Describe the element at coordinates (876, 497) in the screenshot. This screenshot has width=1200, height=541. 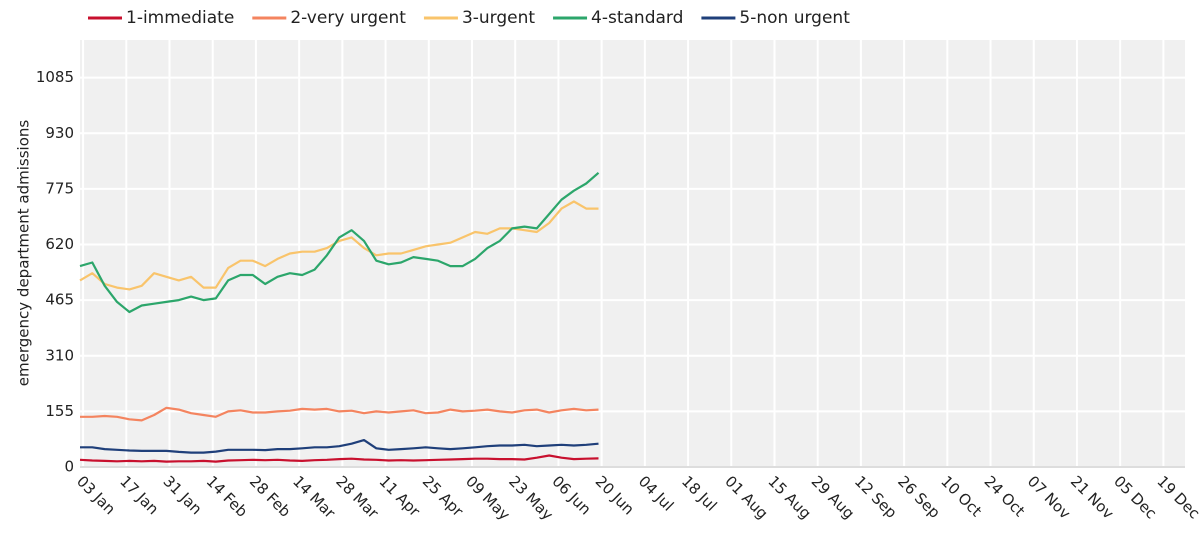
I see `x-tick-label: 12 Sep` at that location.